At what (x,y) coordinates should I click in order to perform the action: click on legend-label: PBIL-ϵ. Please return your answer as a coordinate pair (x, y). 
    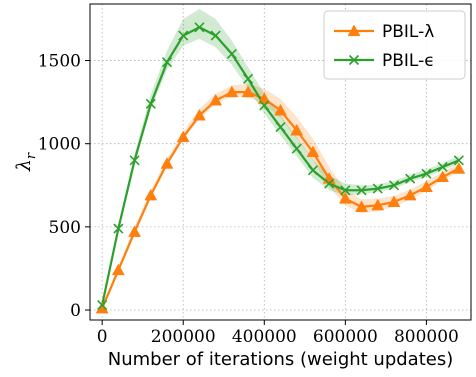
    Looking at the image, I should click on (408, 61).